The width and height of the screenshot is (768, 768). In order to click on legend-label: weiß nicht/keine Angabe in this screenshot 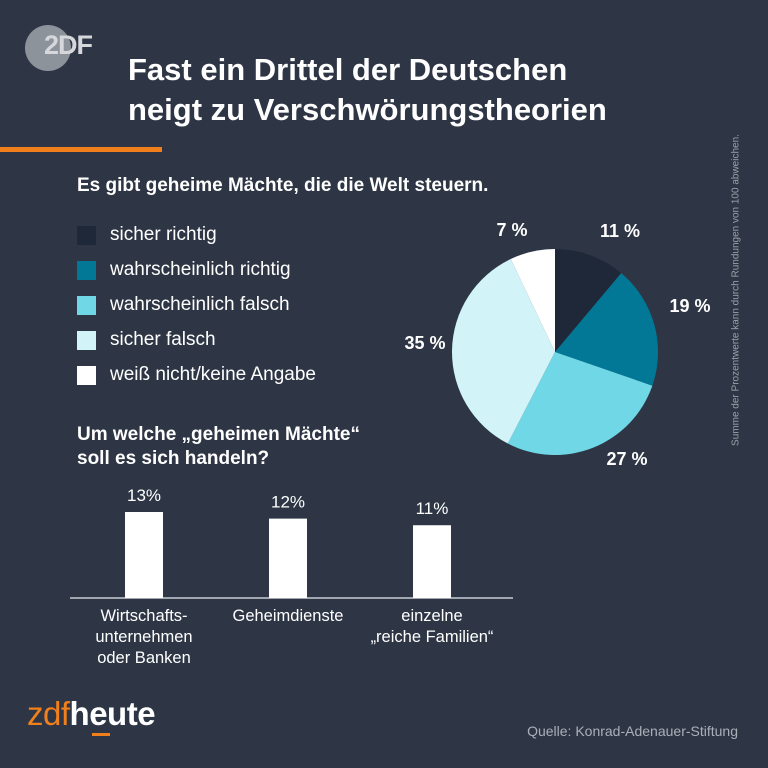, I will do `click(213, 374)`.